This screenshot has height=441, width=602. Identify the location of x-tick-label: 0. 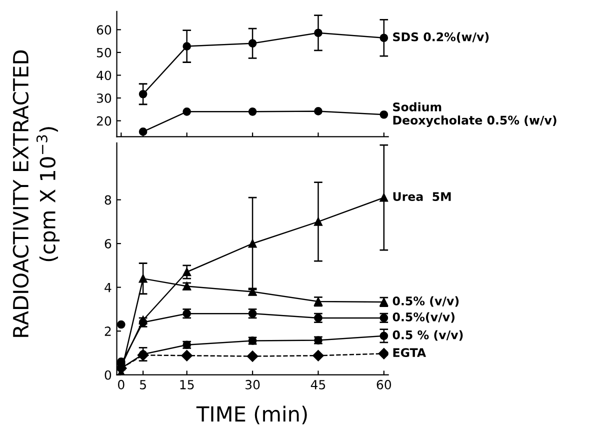
(121, 385).